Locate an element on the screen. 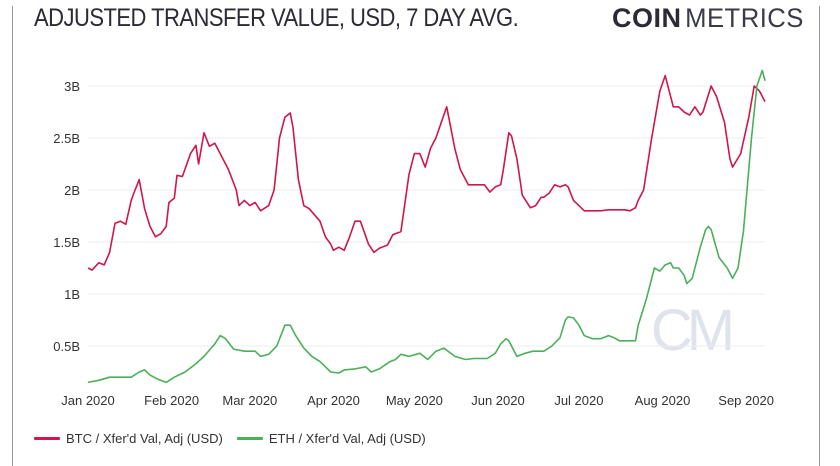  coinmetrics-logo: COIN METRICS is located at coordinates (709, 18).